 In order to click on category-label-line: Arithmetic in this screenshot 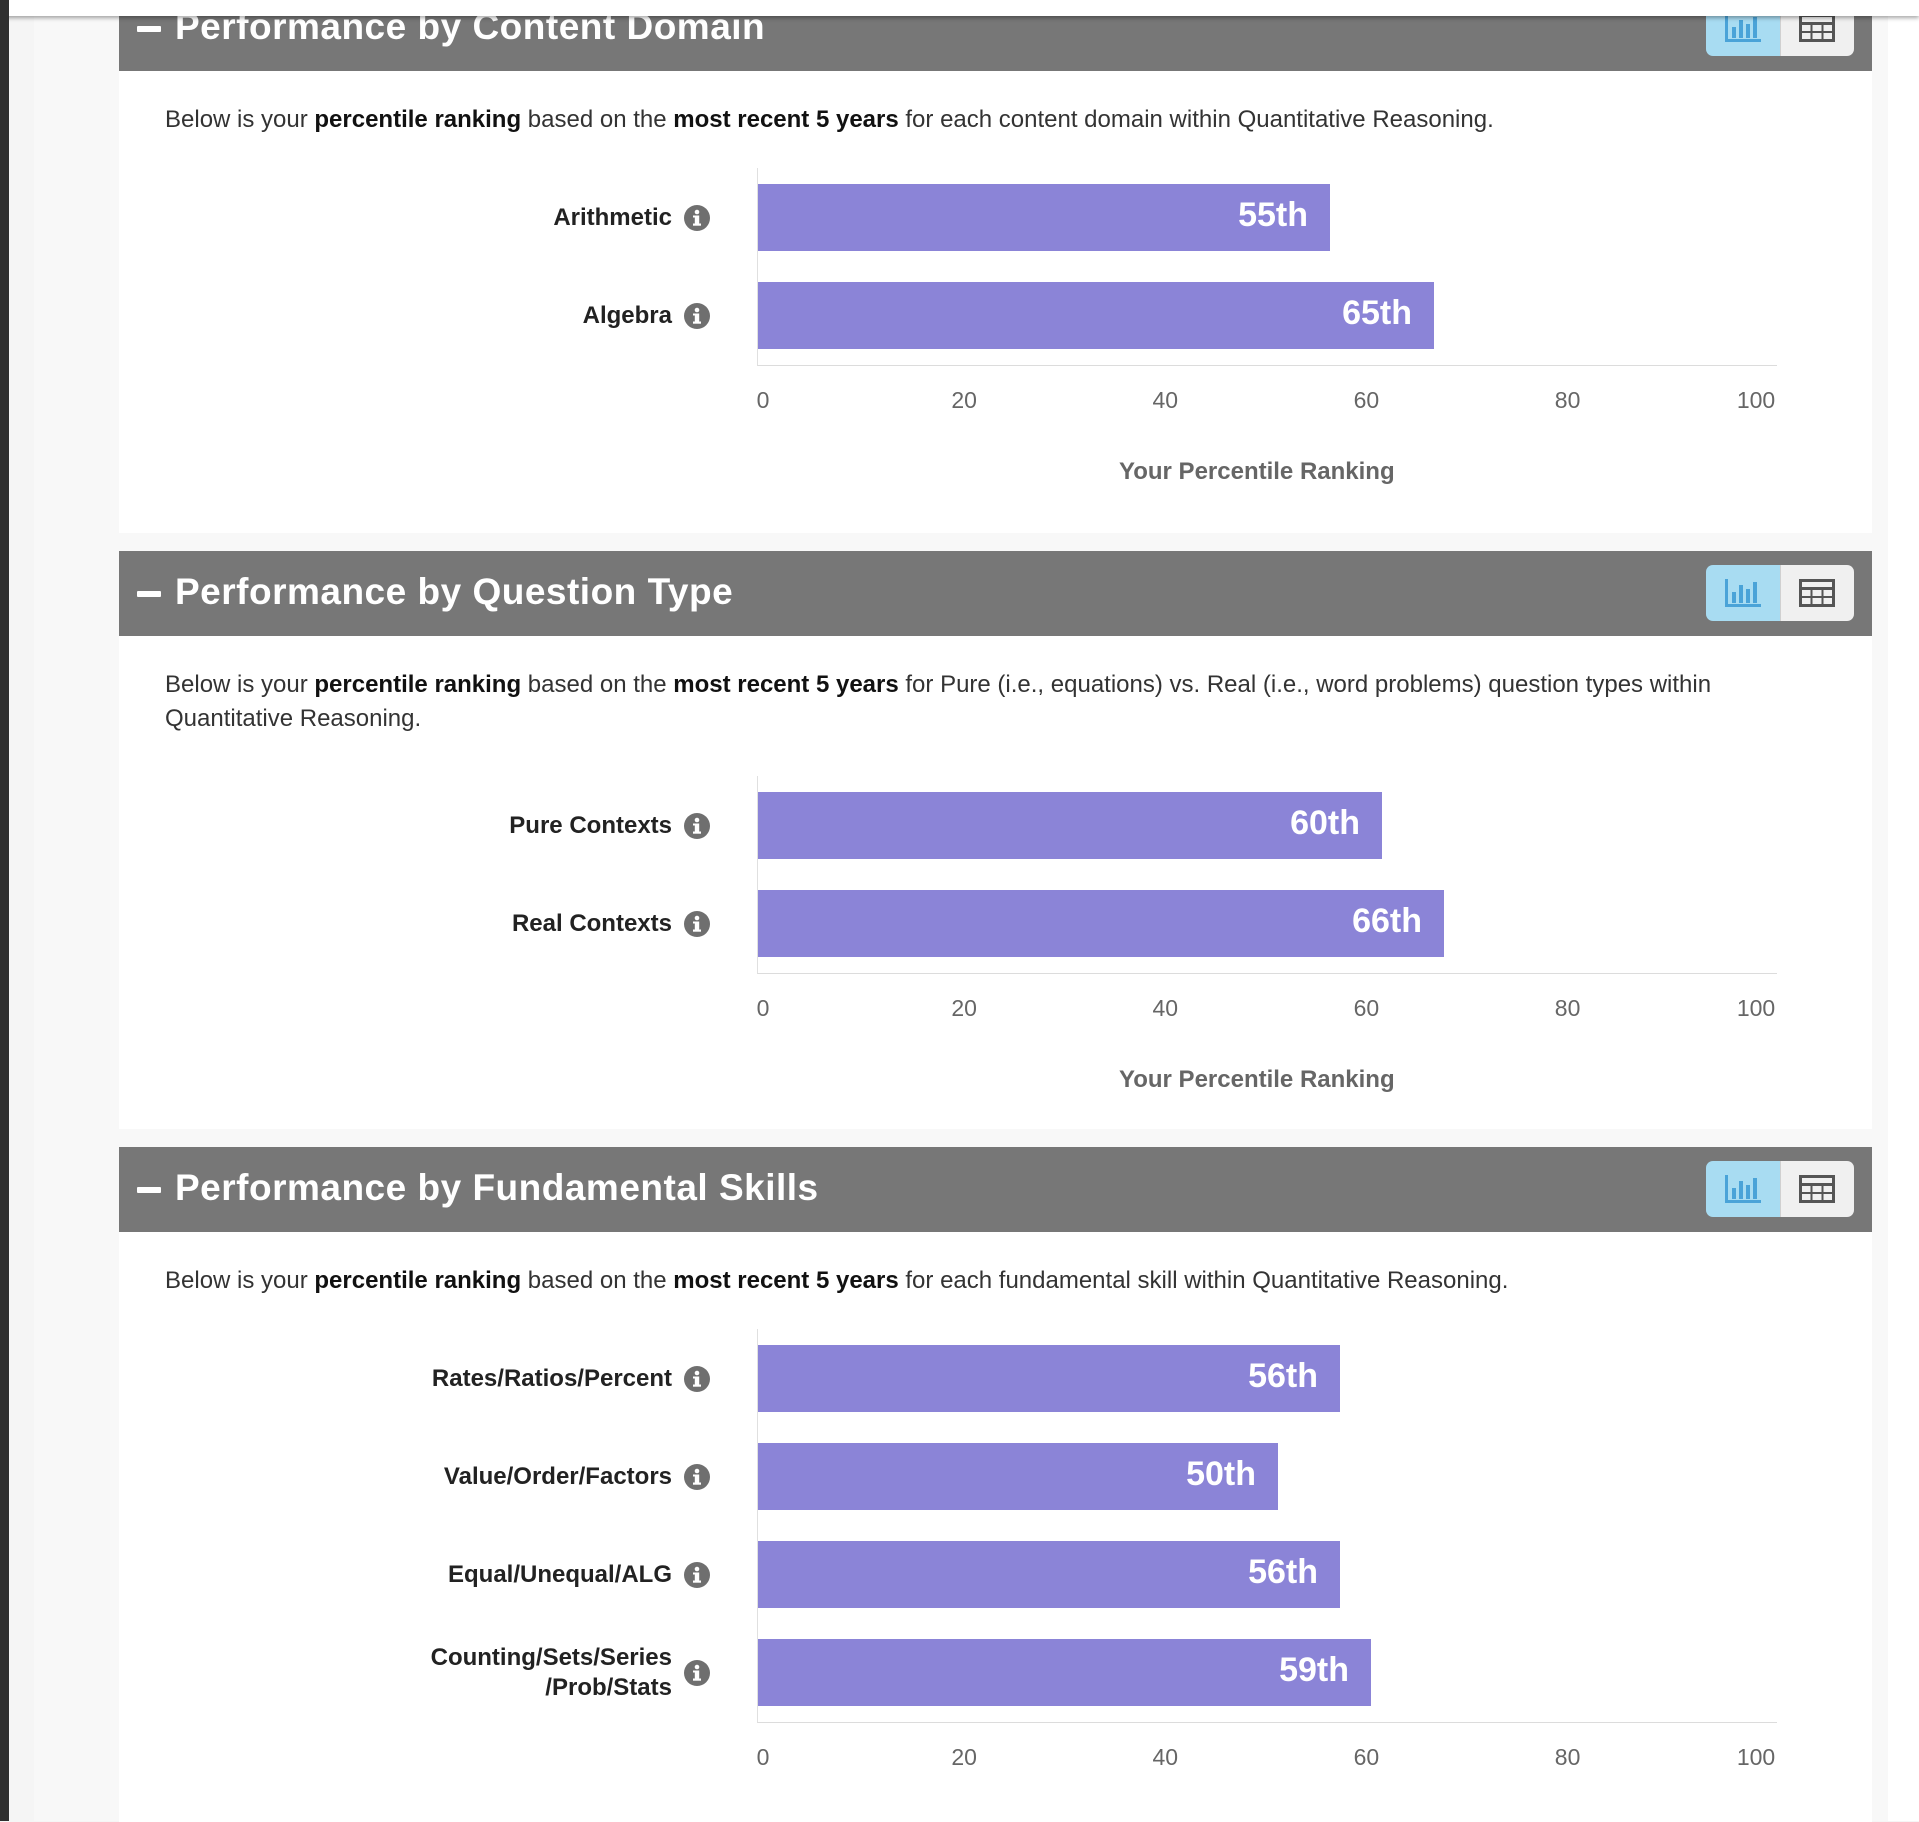, I will do `click(612, 217)`.